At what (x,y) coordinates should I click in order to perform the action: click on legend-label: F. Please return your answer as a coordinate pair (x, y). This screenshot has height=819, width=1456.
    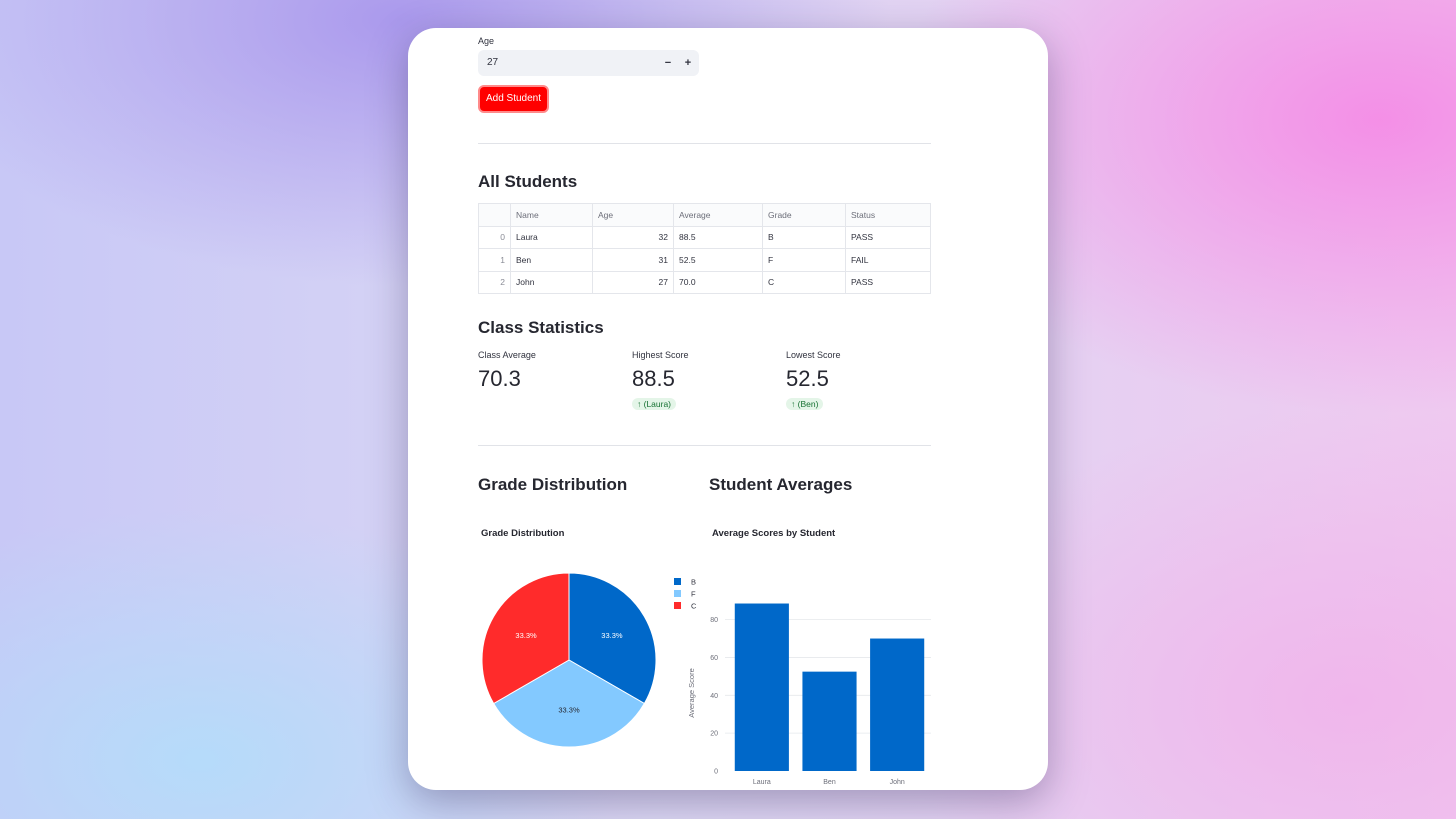
    Looking at the image, I should click on (693, 594).